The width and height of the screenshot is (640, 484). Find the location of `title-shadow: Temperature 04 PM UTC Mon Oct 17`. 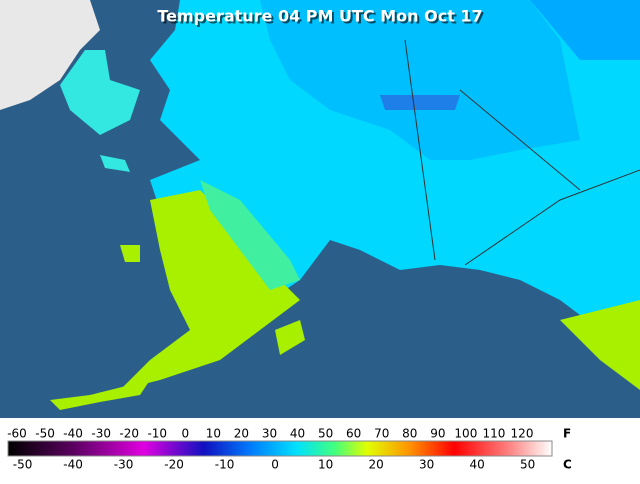

title-shadow: Temperature 04 PM UTC Mon Oct 17 is located at coordinates (321, 18).